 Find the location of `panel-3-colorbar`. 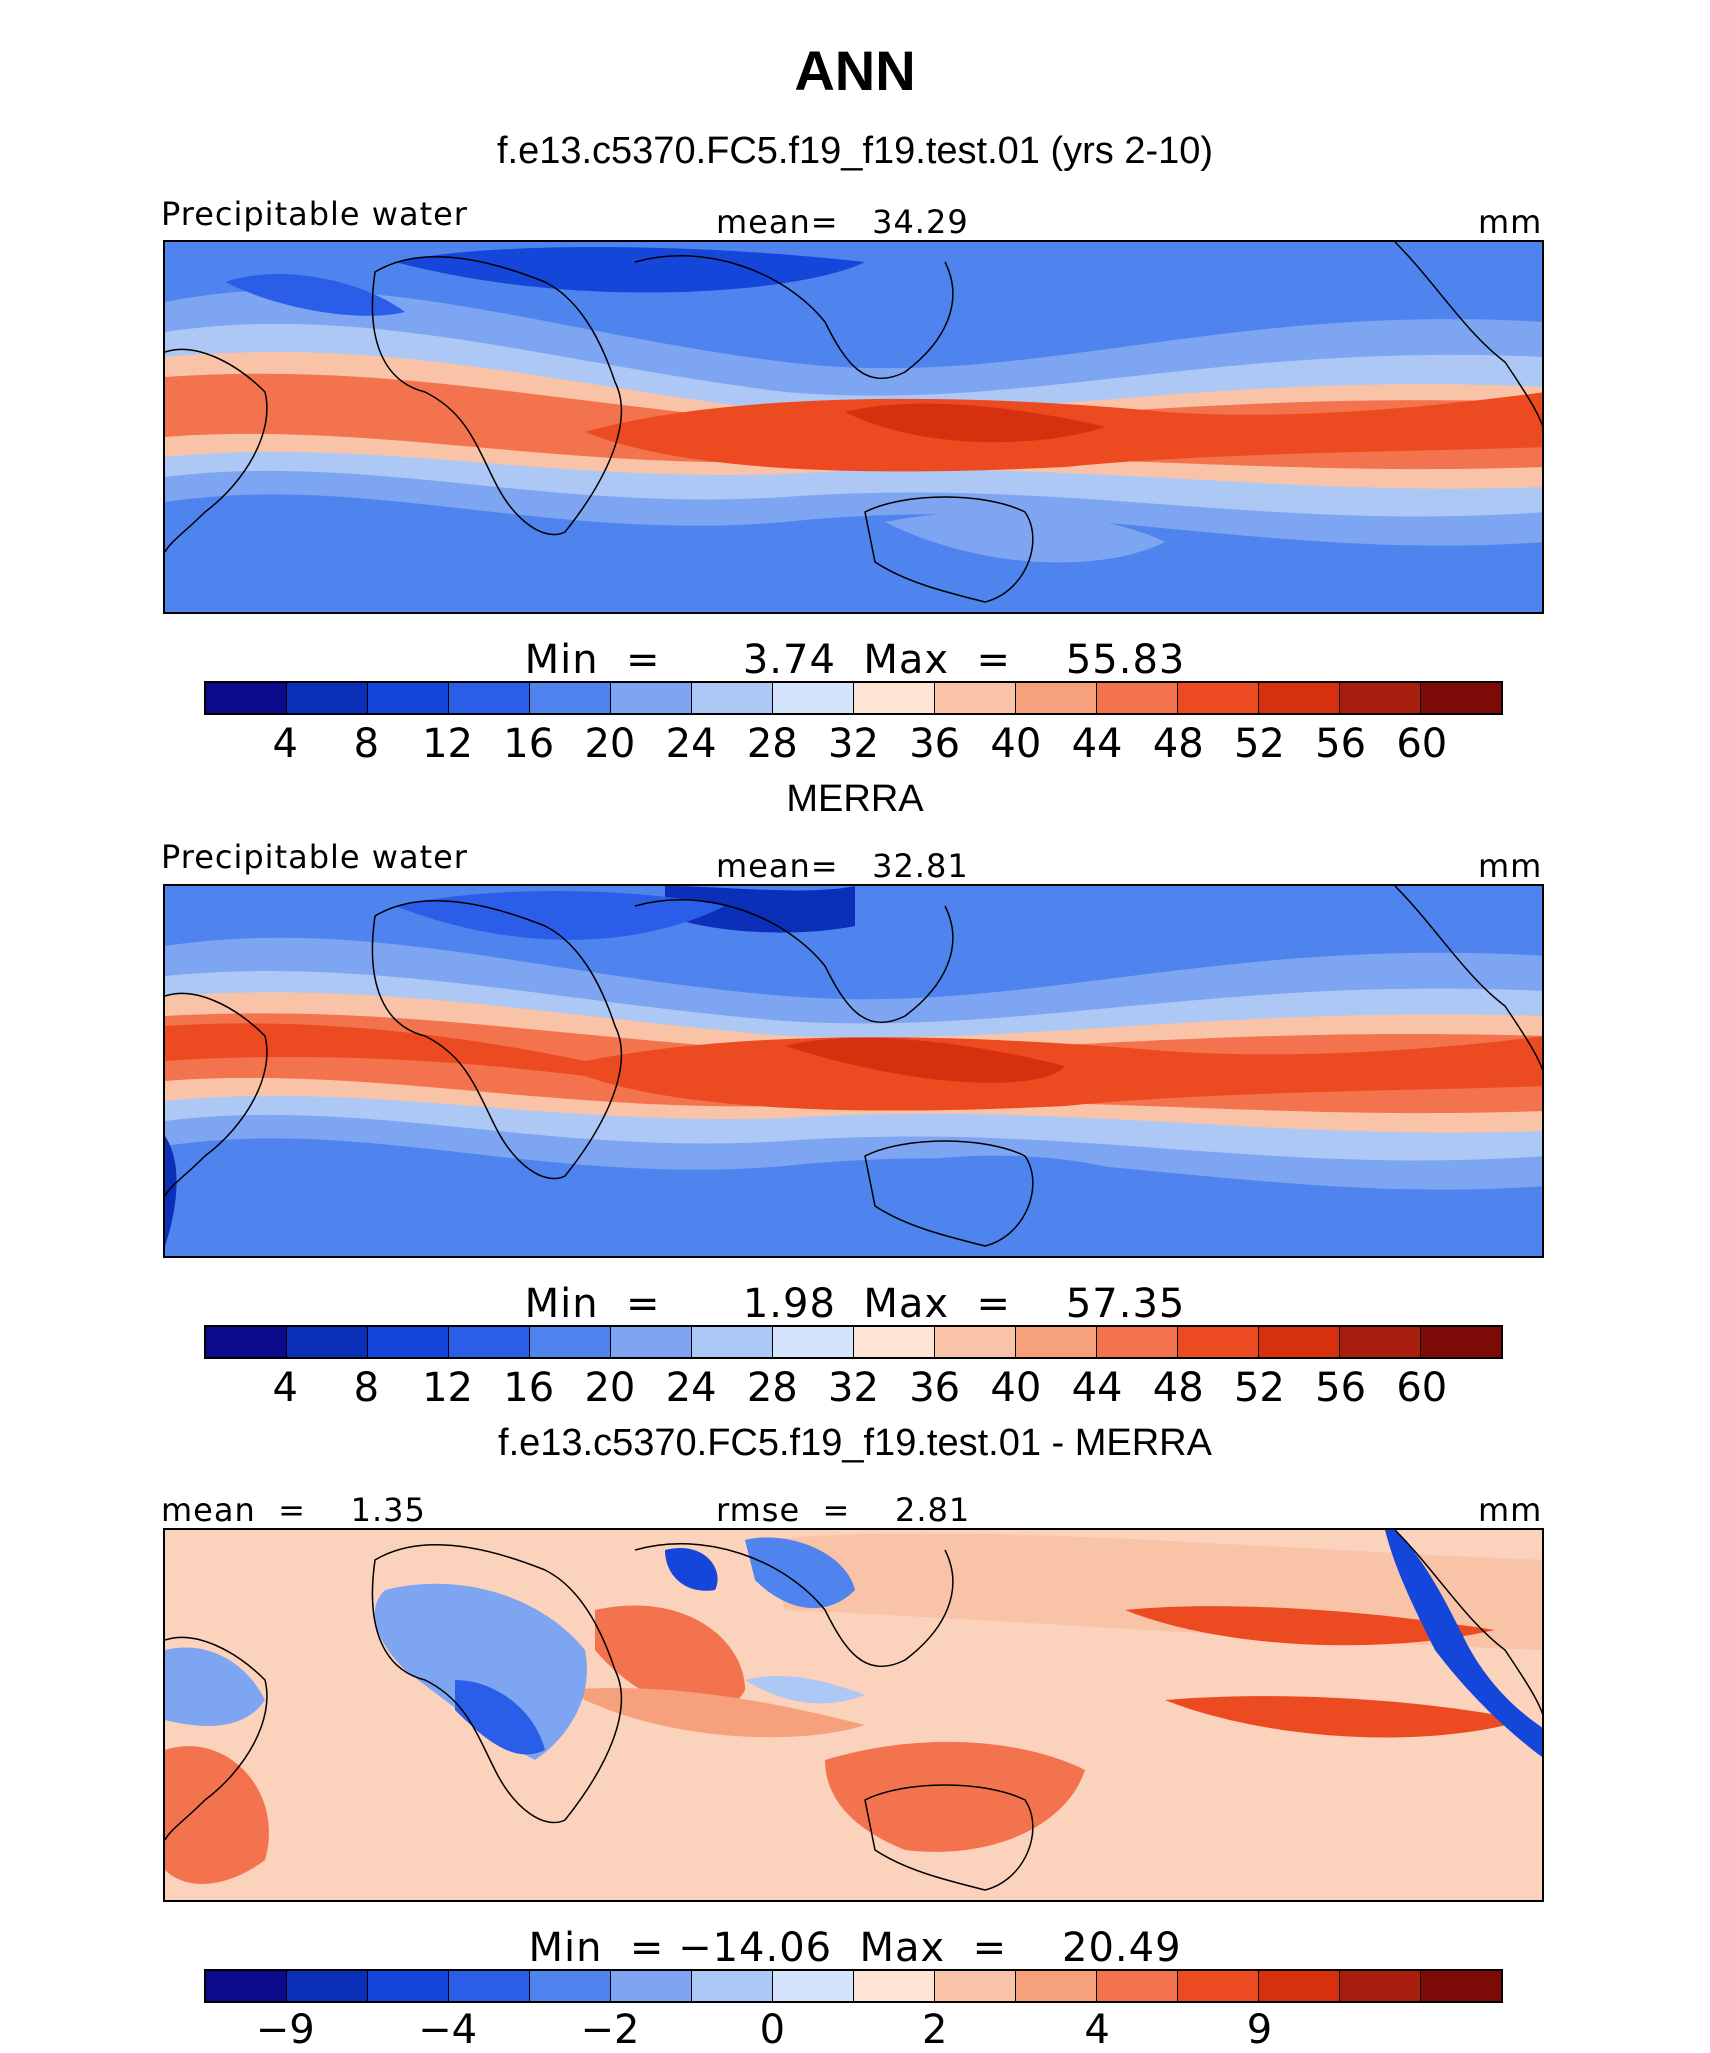

panel-3-colorbar is located at coordinates (853, 1986).